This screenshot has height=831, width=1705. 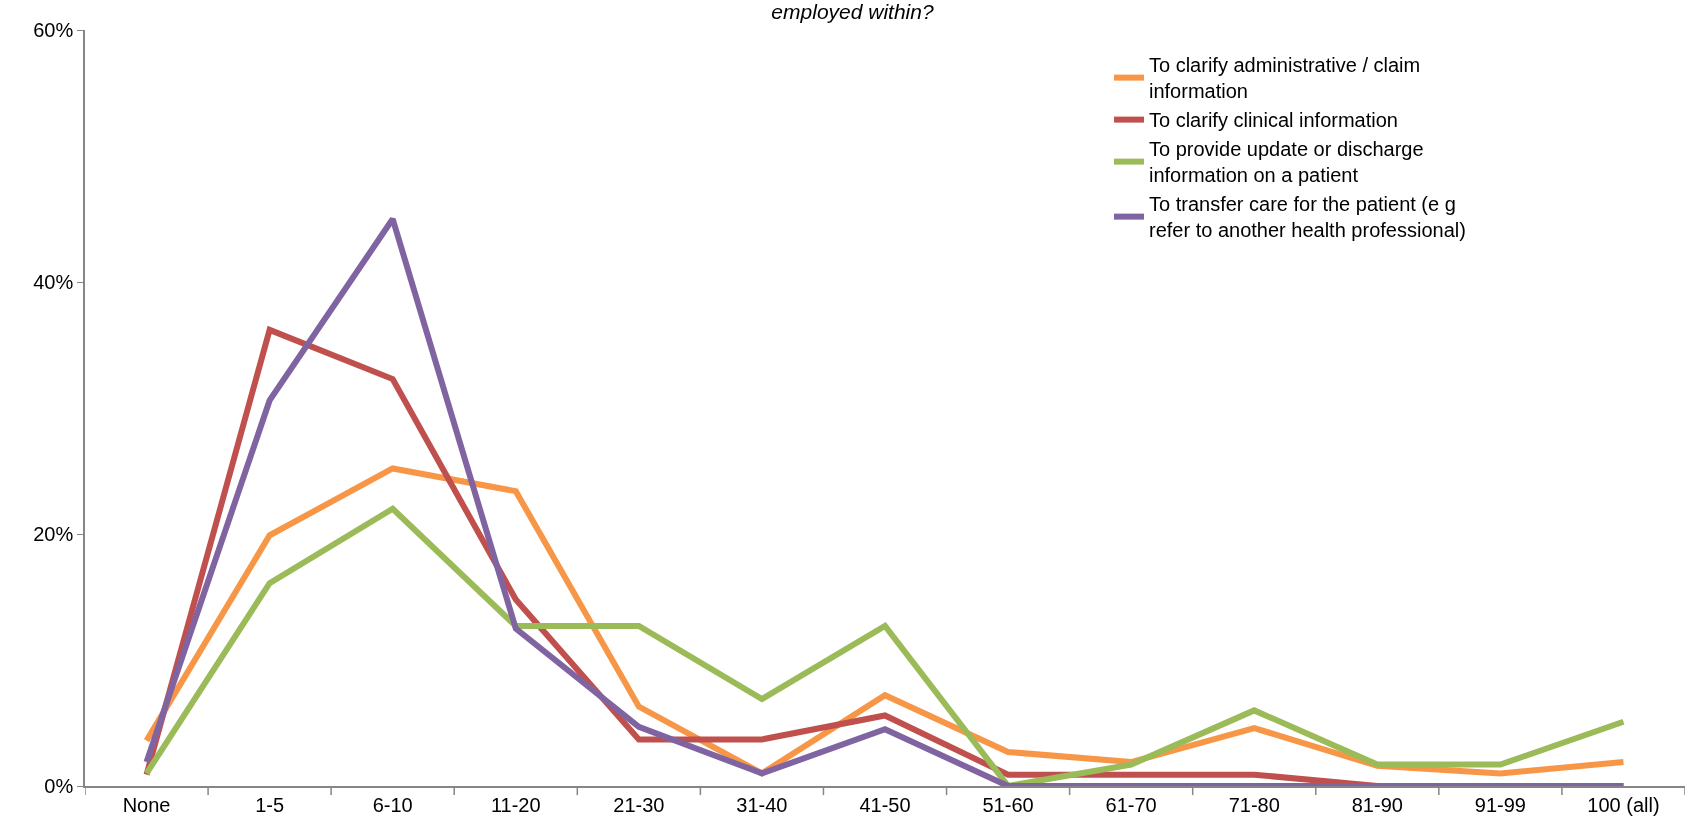 What do you see at coordinates (515, 804) in the screenshot?
I see `x-tick-label: 11-20` at bounding box center [515, 804].